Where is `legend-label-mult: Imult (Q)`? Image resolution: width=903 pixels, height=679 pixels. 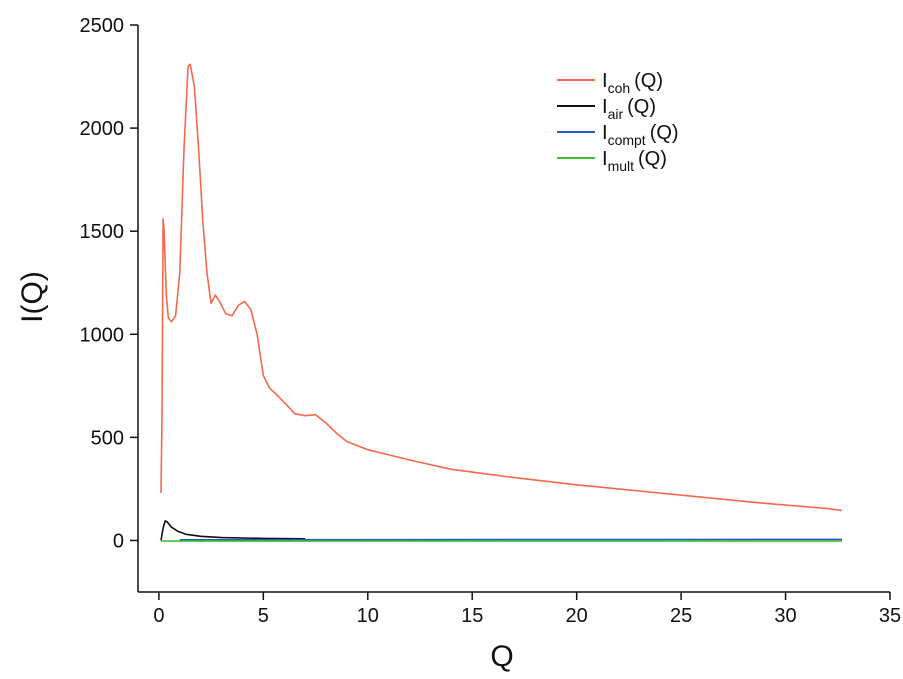
legend-label-mult: Imult (Q) is located at coordinates (634, 161).